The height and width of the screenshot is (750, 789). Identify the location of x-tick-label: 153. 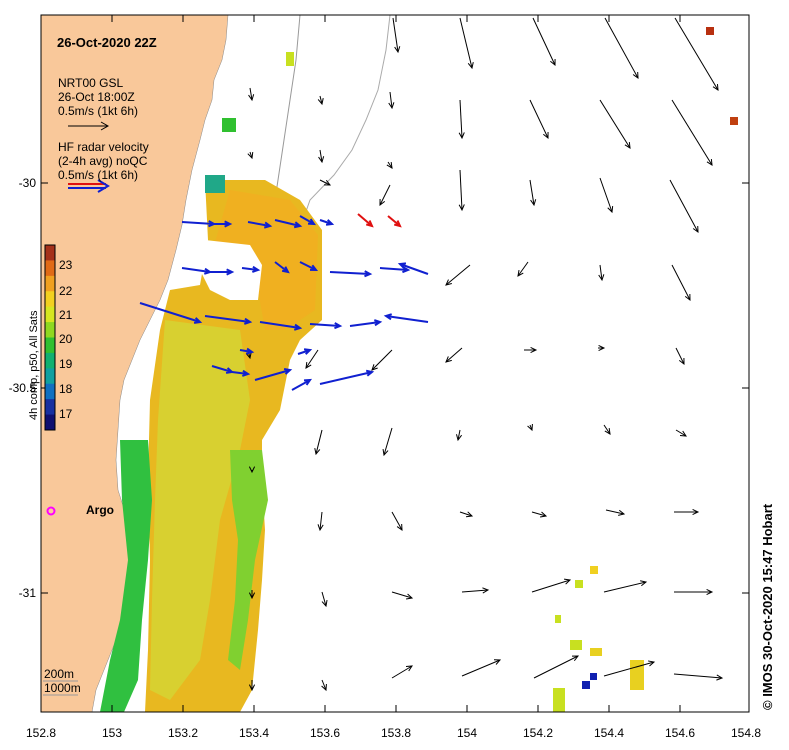
(112, 733).